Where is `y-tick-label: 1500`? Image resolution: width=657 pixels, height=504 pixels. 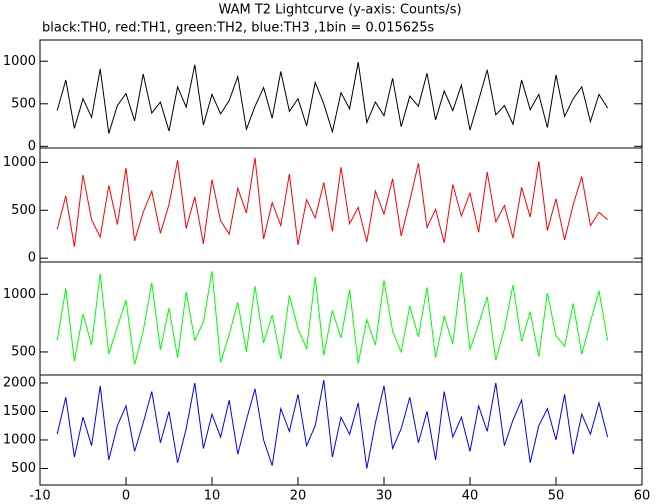
y-tick-label: 1500 is located at coordinates (19, 411).